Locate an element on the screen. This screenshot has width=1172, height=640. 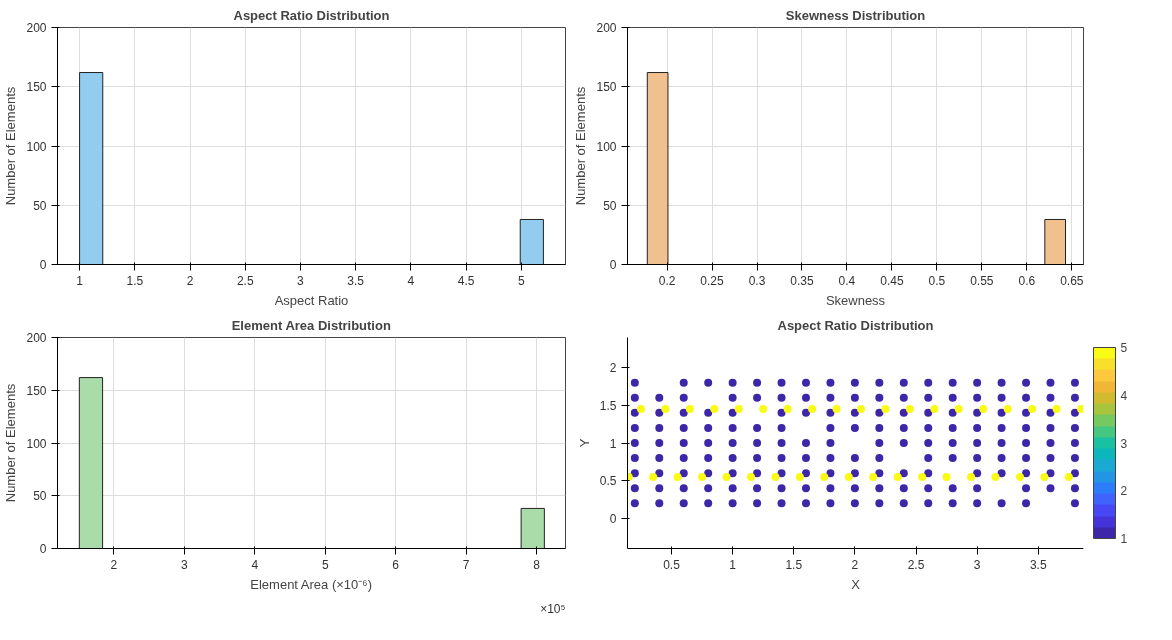
x-axis-title: X is located at coordinates (856, 584).